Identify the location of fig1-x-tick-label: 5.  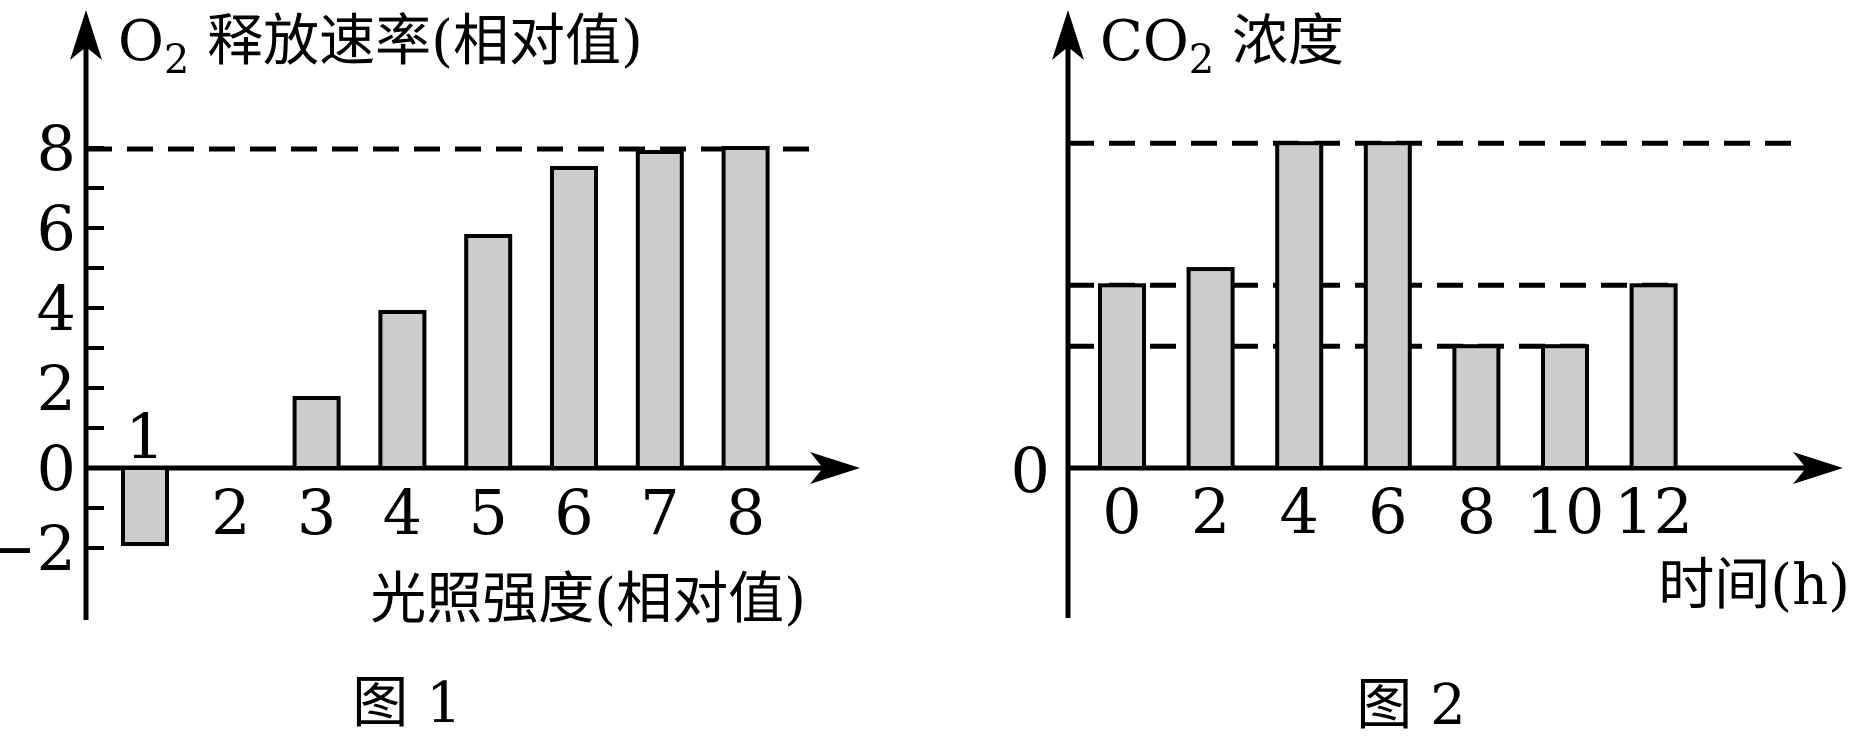
(487, 512).